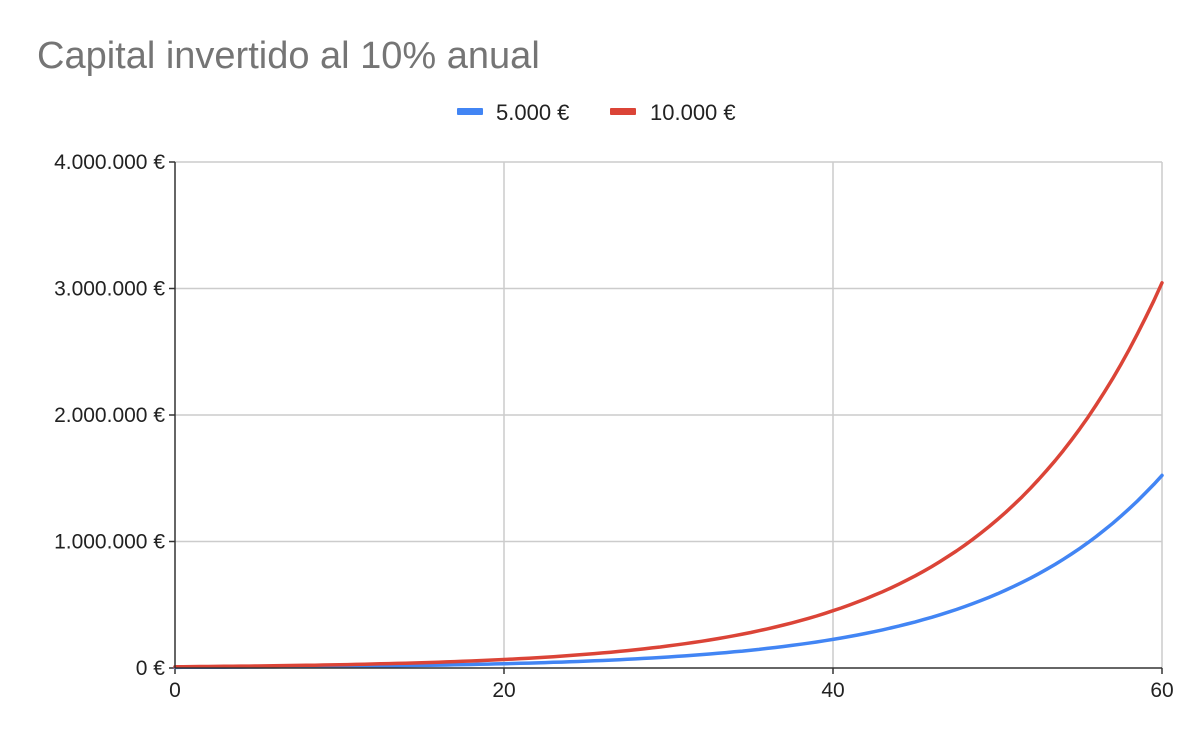 Image resolution: width=1200 pixels, height=742 pixels. What do you see at coordinates (693, 112) in the screenshot?
I see `legend-label-series-2: 10.000 €` at bounding box center [693, 112].